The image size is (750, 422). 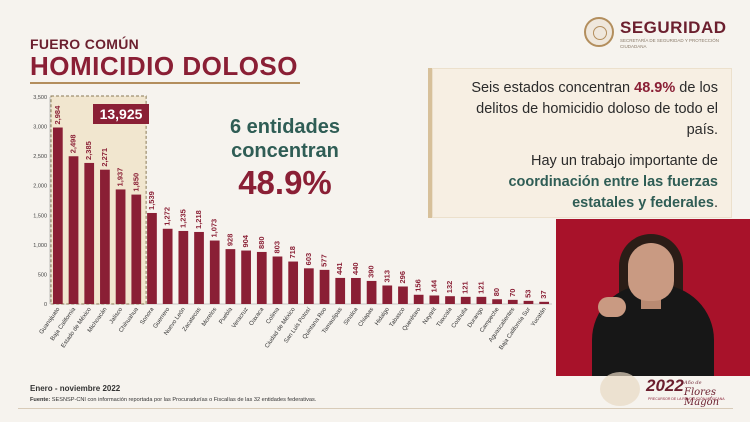 What do you see at coordinates (40, 98) in the screenshot?
I see `y-tick-label: 3,500` at bounding box center [40, 98].